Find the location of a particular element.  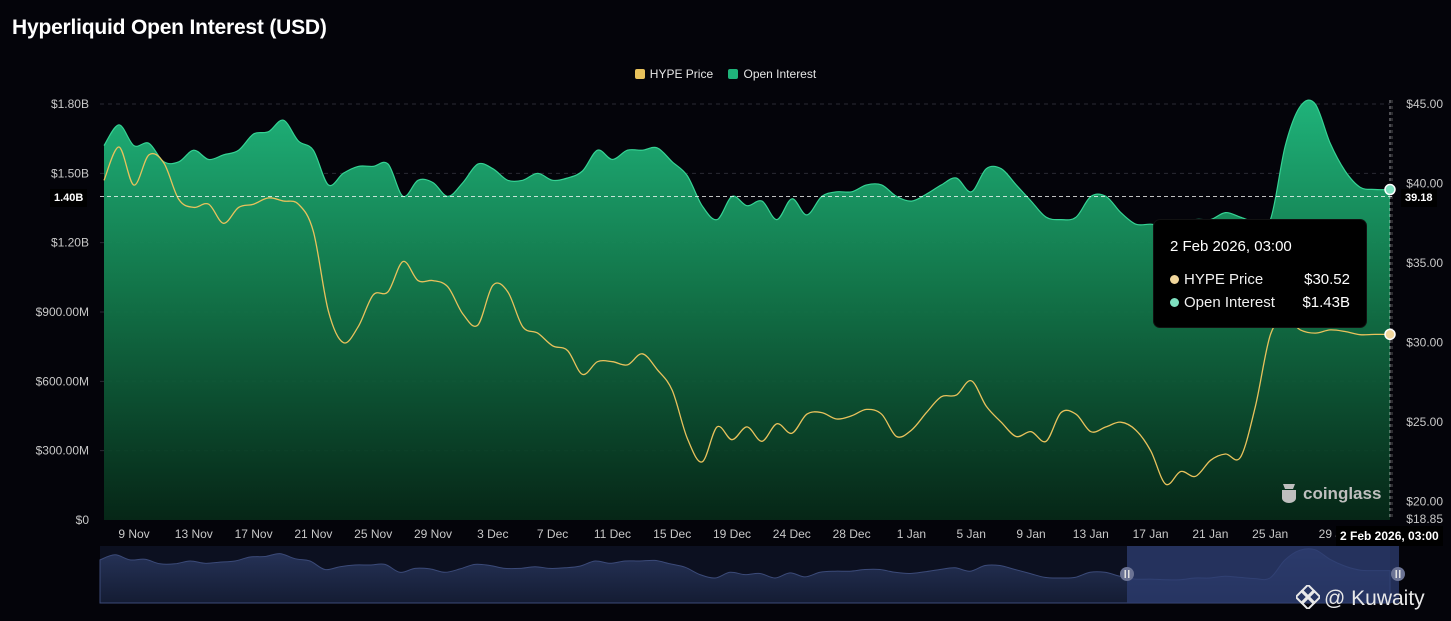

x-tick: 17 Nov is located at coordinates (254, 534).